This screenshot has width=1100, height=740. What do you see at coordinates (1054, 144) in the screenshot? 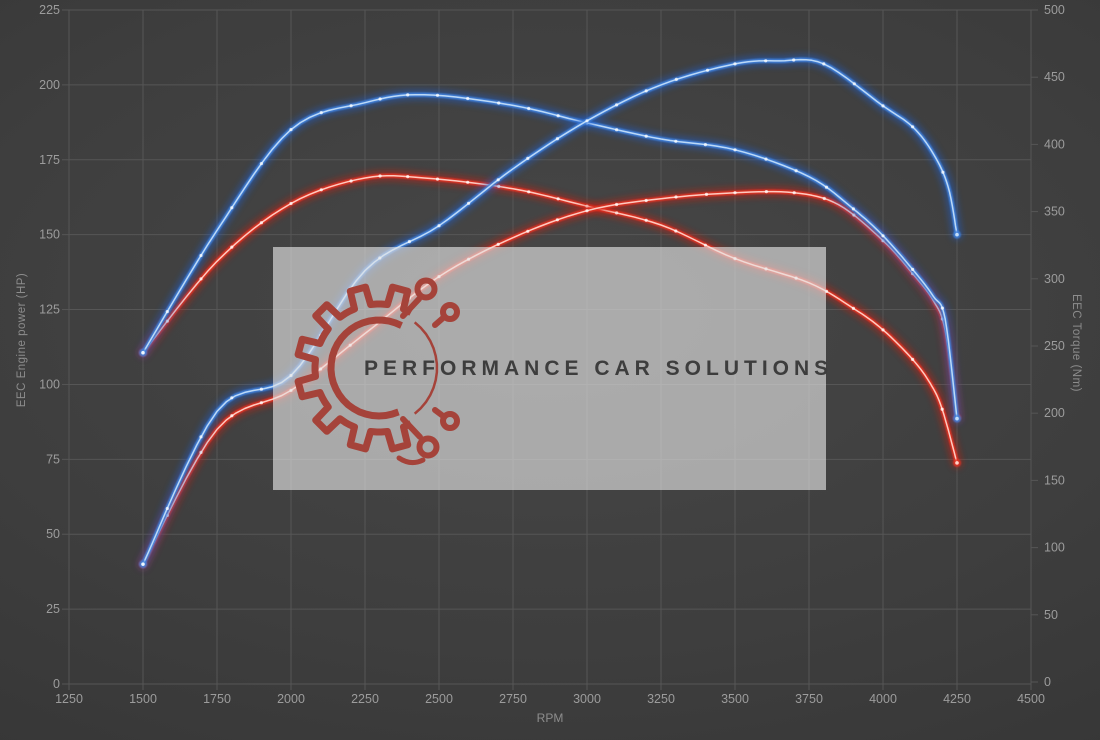
I see `y-right-tick-label: 400` at bounding box center [1054, 144].